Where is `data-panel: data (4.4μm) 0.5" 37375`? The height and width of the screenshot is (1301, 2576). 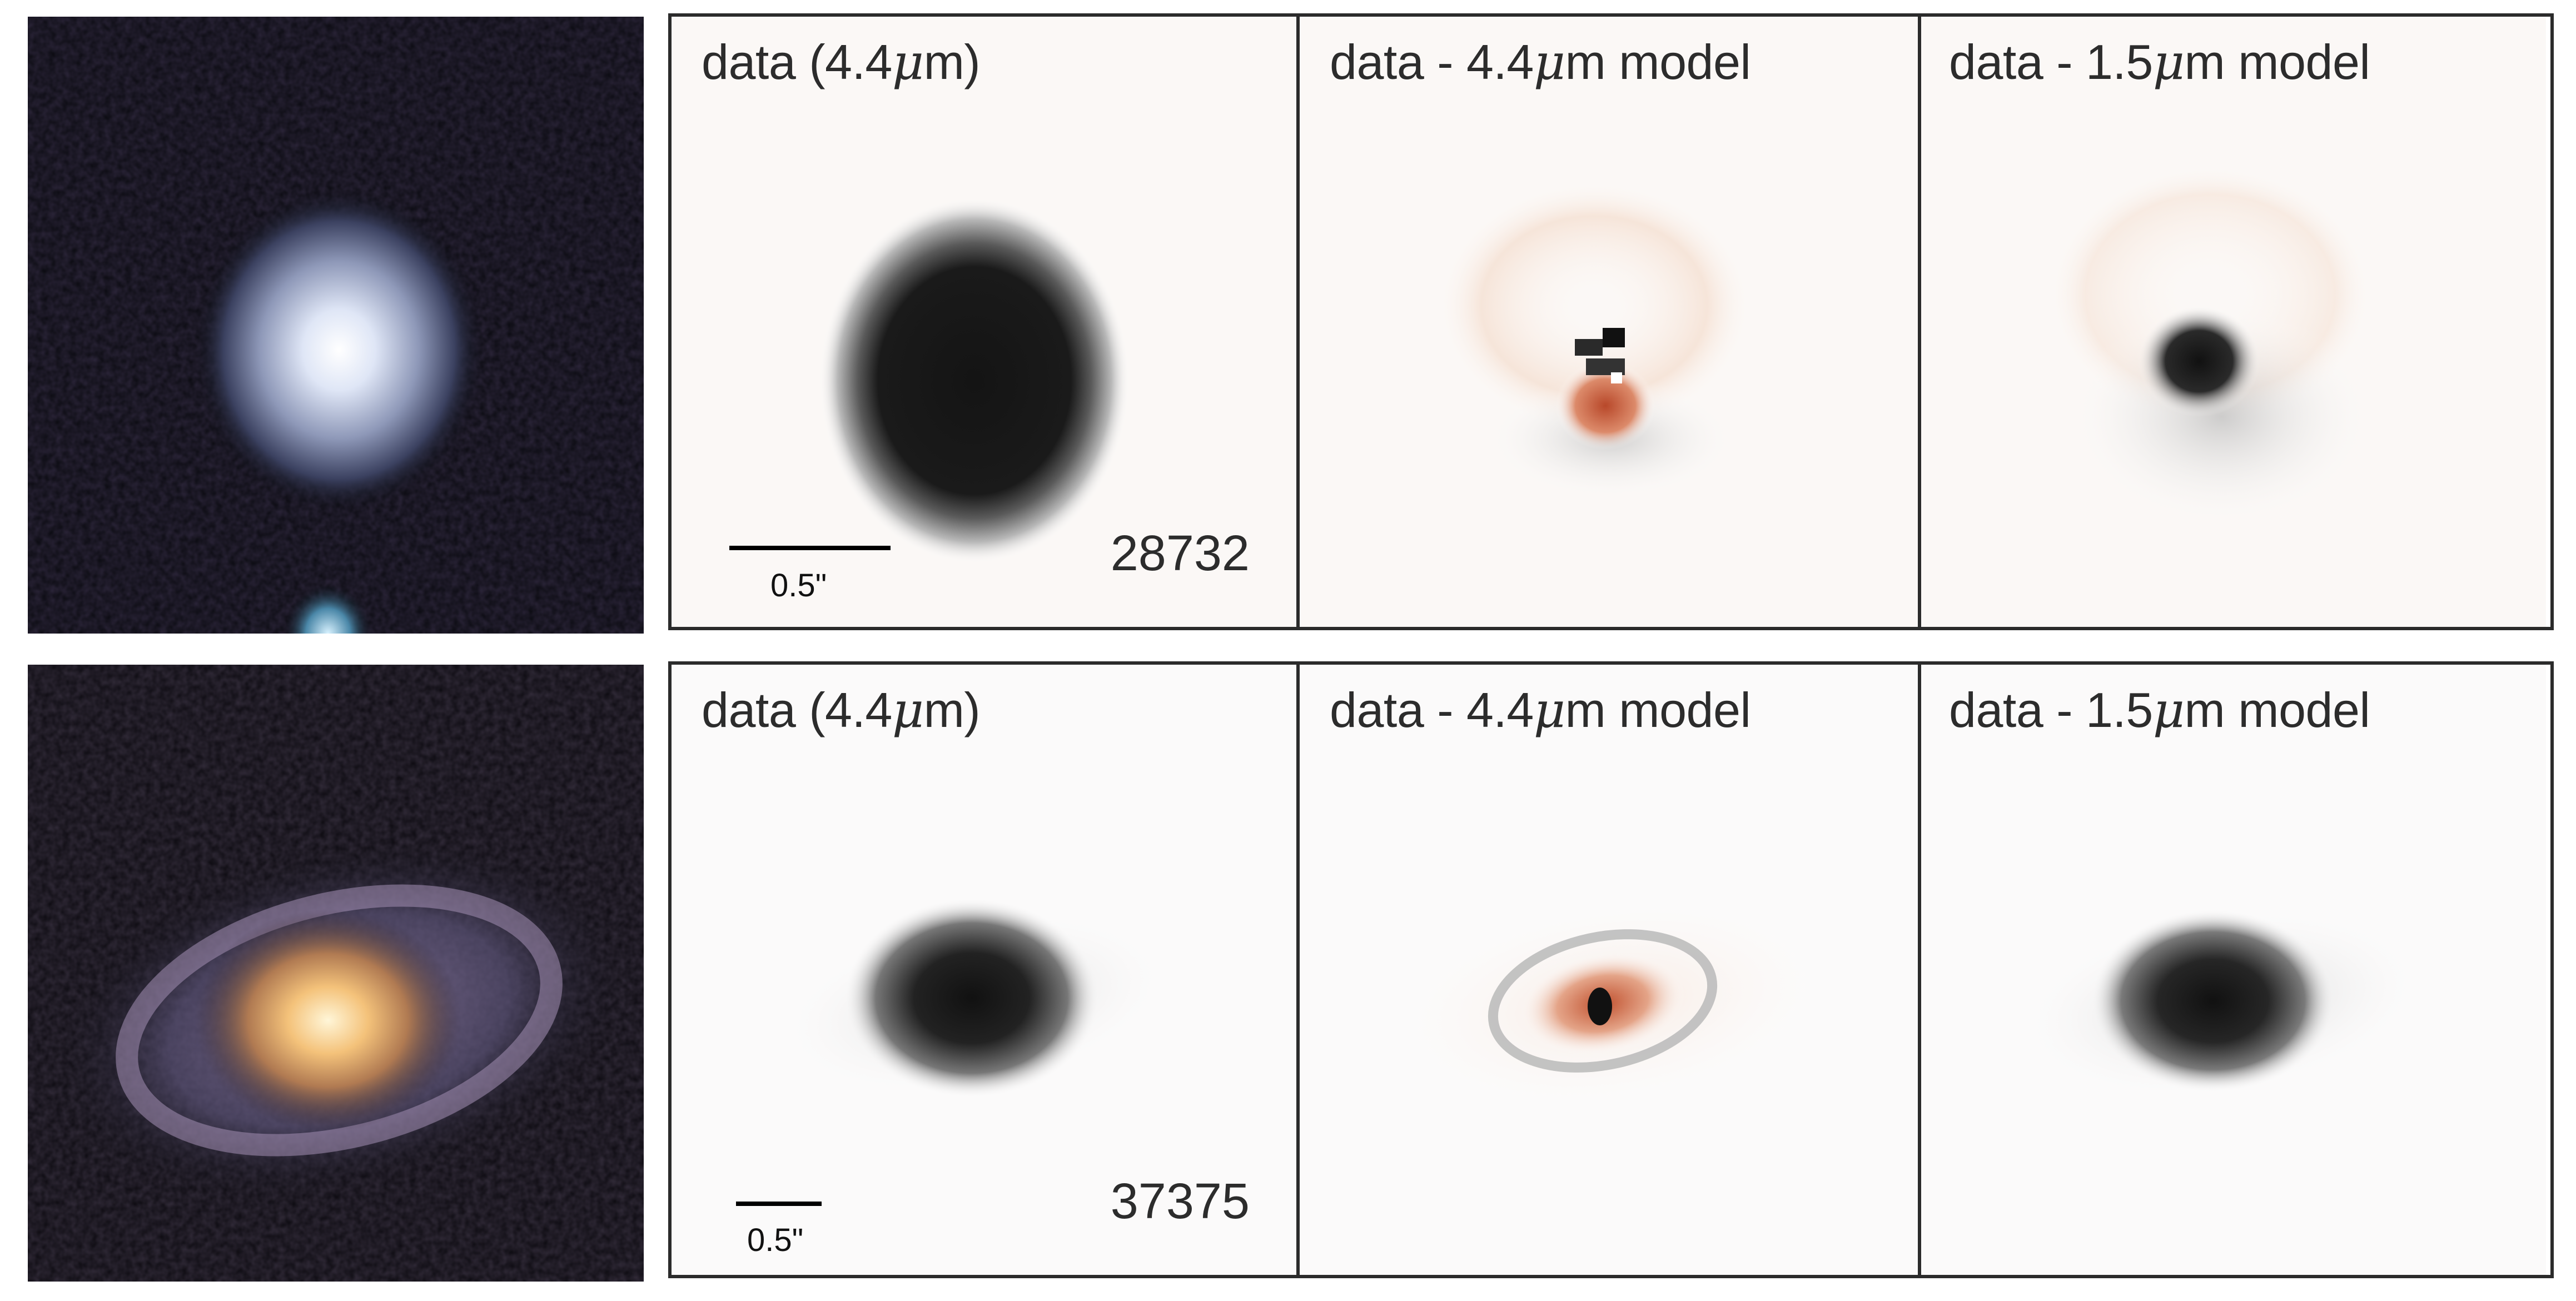
data-panel: data (4.4μm) 0.5" 37375 is located at coordinates (984, 970).